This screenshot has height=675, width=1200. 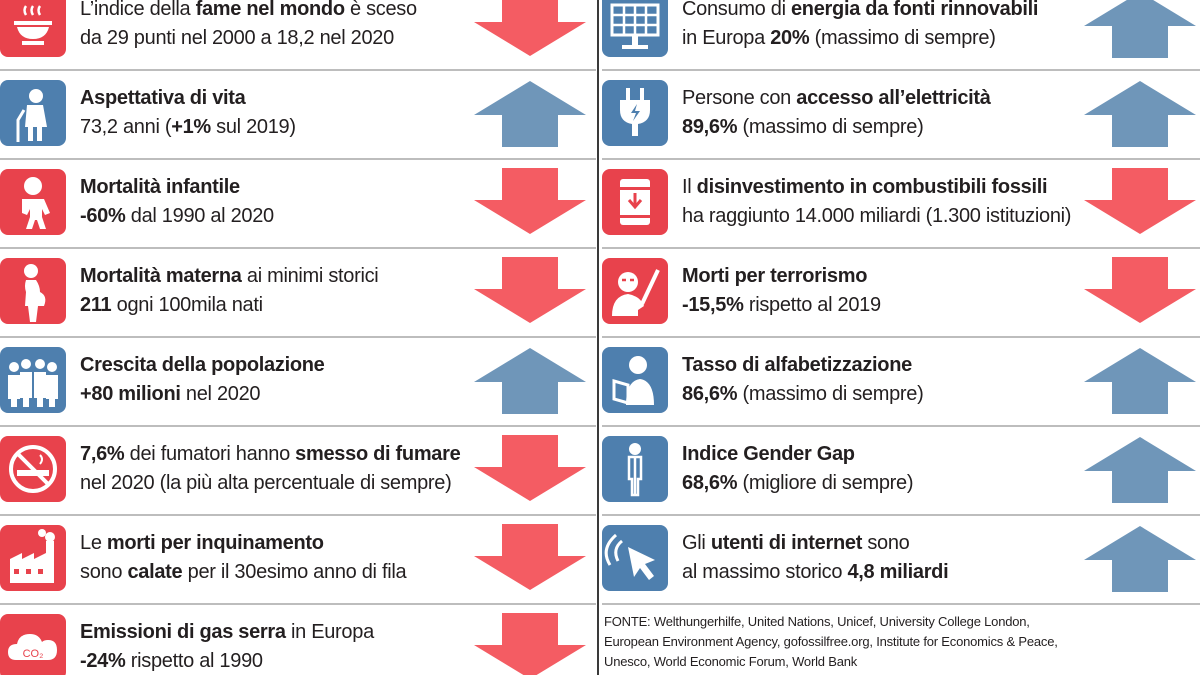 What do you see at coordinates (914, 10) in the screenshot?
I see `item-text-bold: energia da fonti rinnovabili` at bounding box center [914, 10].